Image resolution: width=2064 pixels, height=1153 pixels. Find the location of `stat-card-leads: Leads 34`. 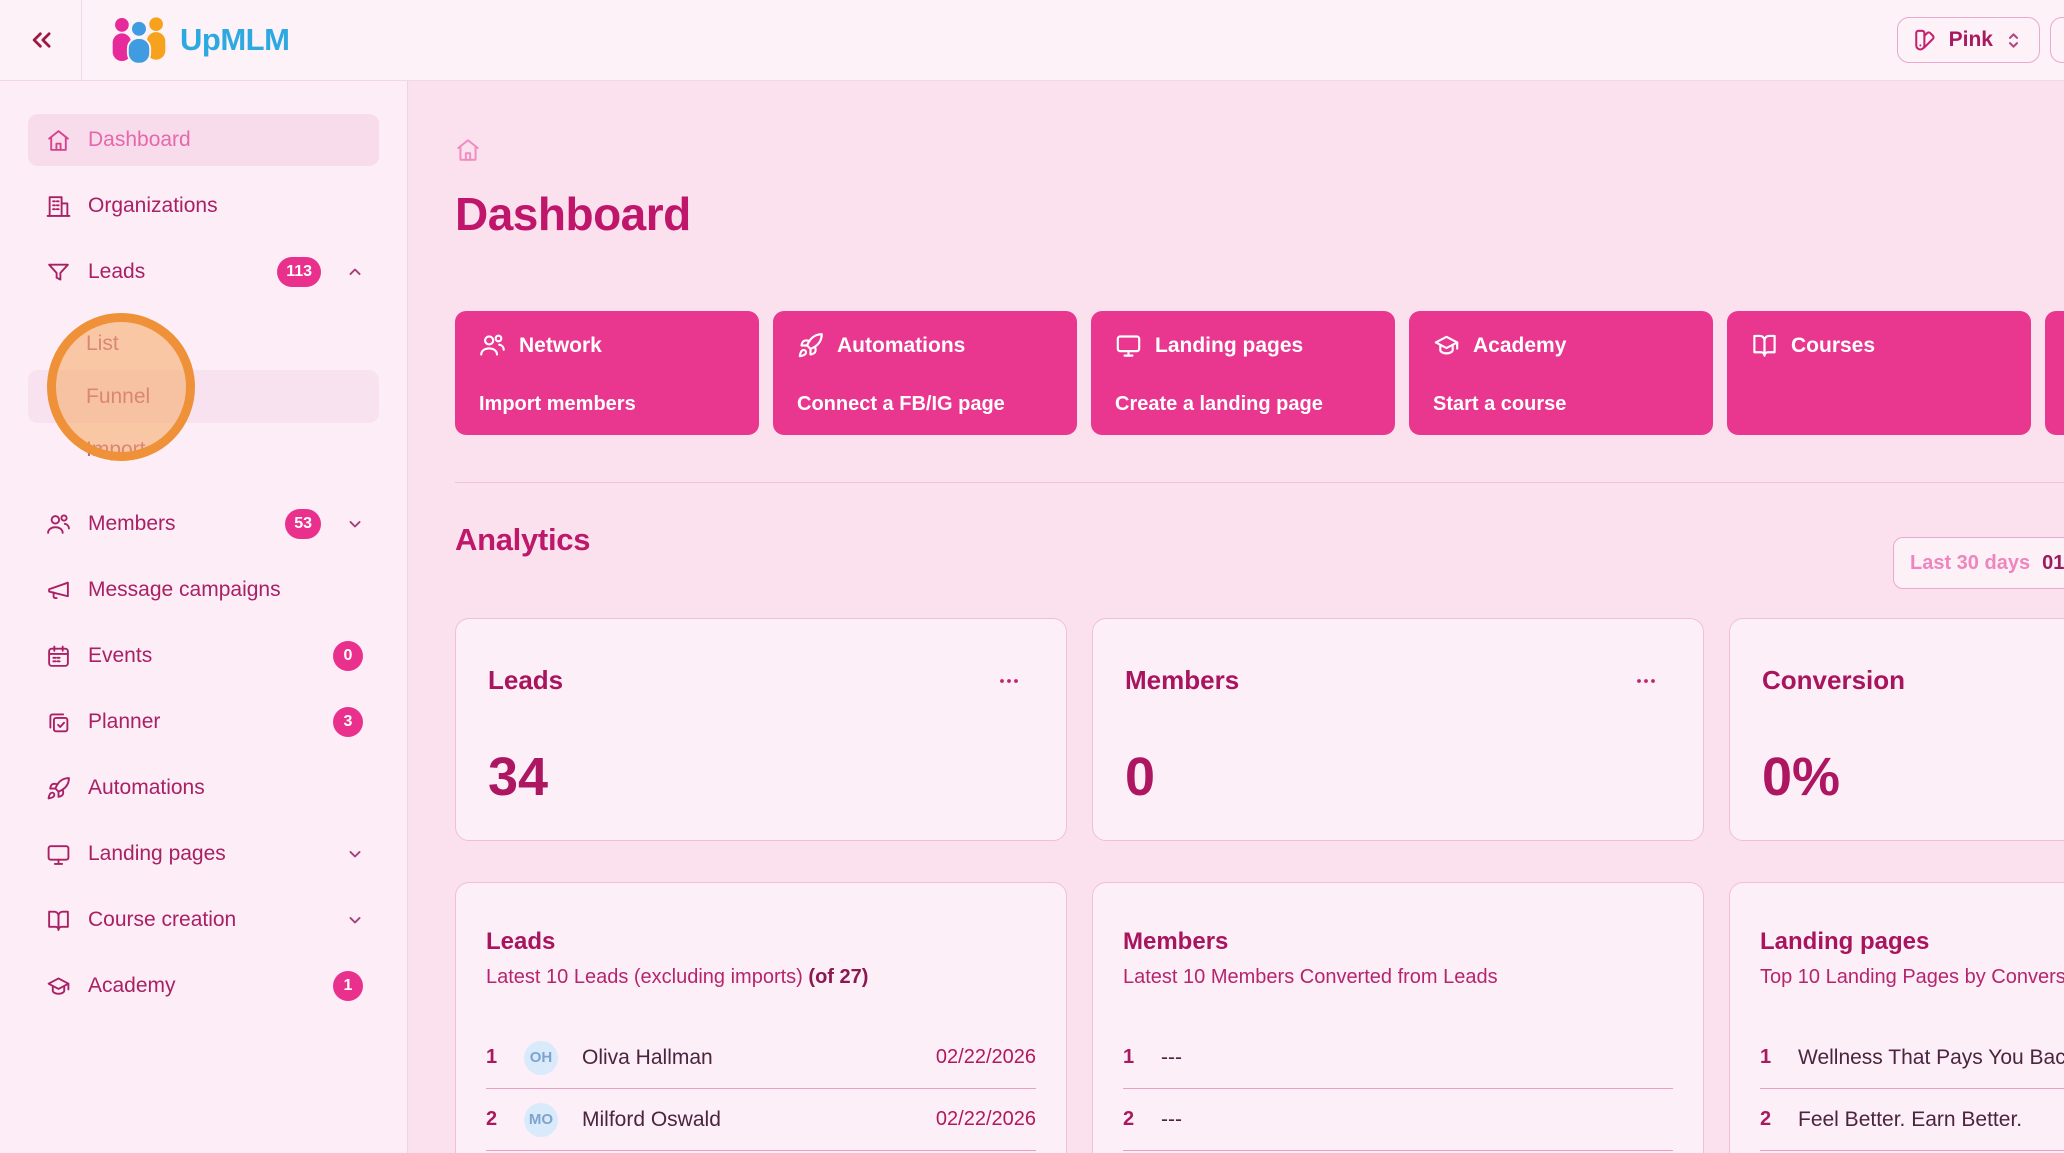

stat-card-leads: Leads 34 is located at coordinates (761, 729).